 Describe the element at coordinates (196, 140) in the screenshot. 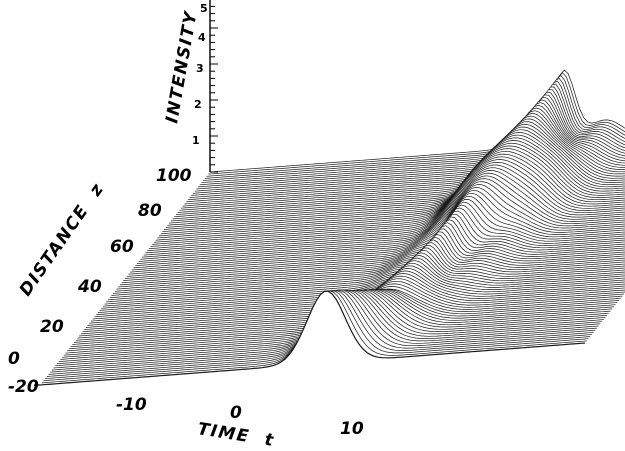

I see `y-tick-label: 1` at that location.